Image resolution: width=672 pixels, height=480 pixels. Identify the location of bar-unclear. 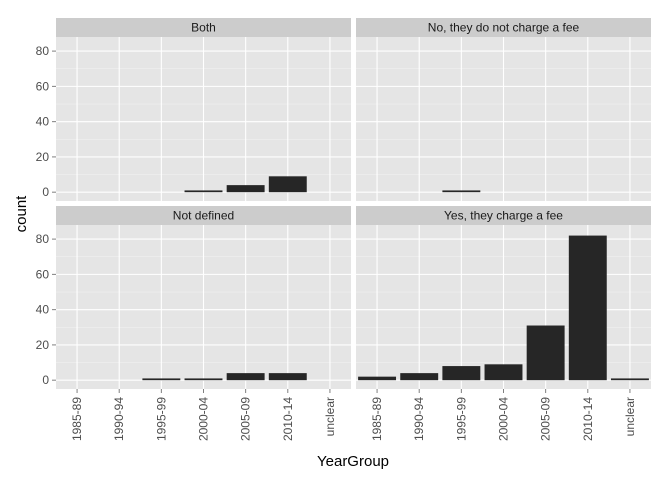
(629, 379).